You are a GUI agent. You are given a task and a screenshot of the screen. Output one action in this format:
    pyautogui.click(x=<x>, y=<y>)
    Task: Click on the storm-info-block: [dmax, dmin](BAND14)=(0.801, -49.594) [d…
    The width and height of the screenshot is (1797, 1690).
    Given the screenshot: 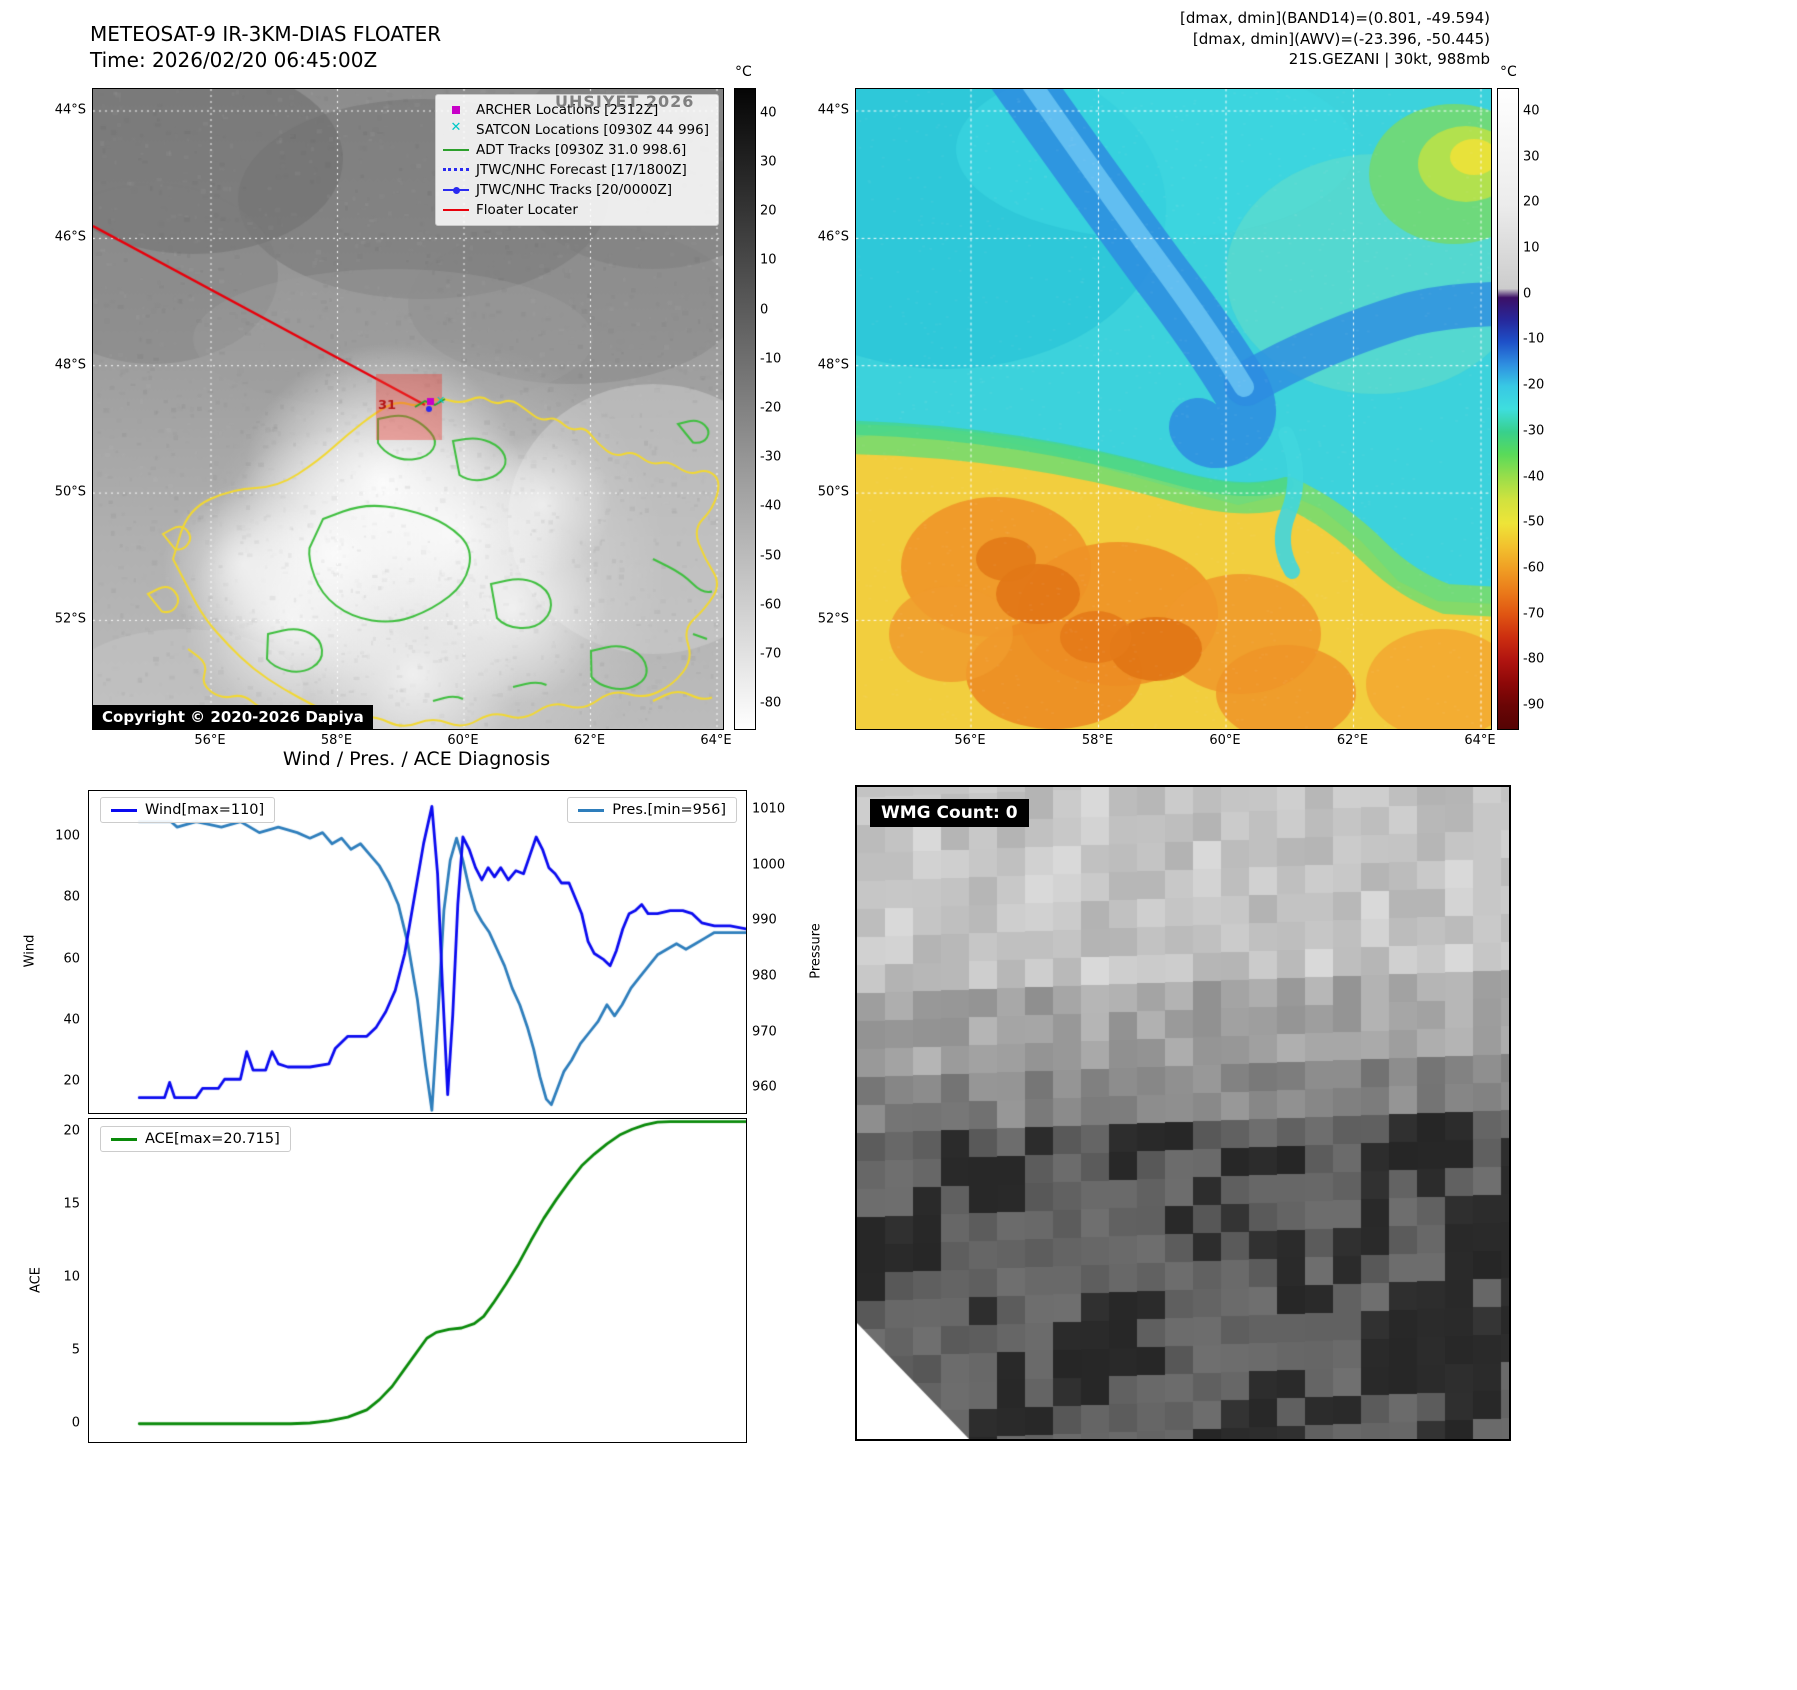 What is the action you would take?
    pyautogui.click(x=1335, y=39)
    